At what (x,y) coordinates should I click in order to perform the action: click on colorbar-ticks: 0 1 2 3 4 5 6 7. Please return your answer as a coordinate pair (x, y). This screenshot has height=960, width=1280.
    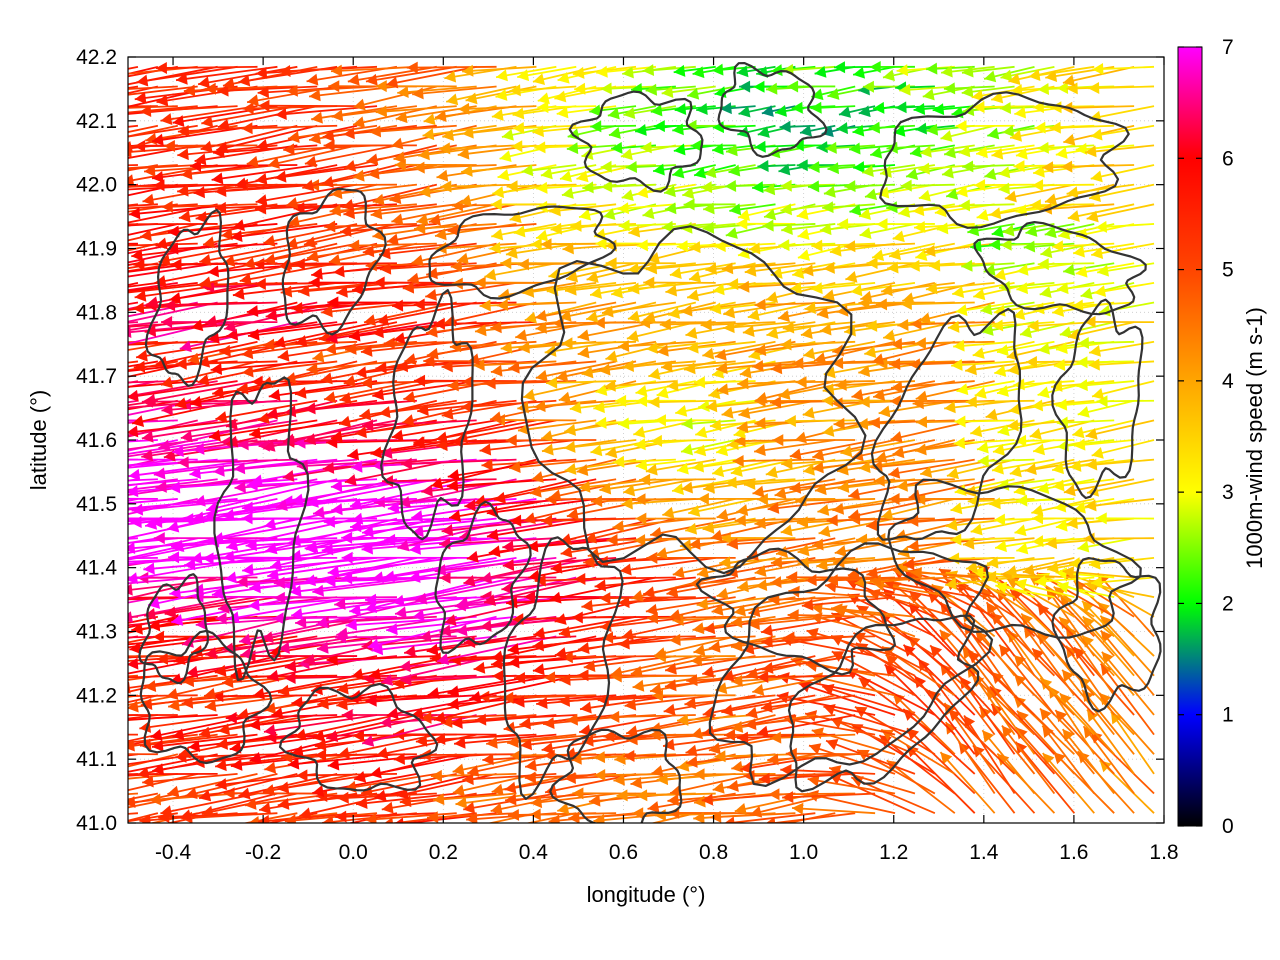
    Looking at the image, I should click on (1206, 437).